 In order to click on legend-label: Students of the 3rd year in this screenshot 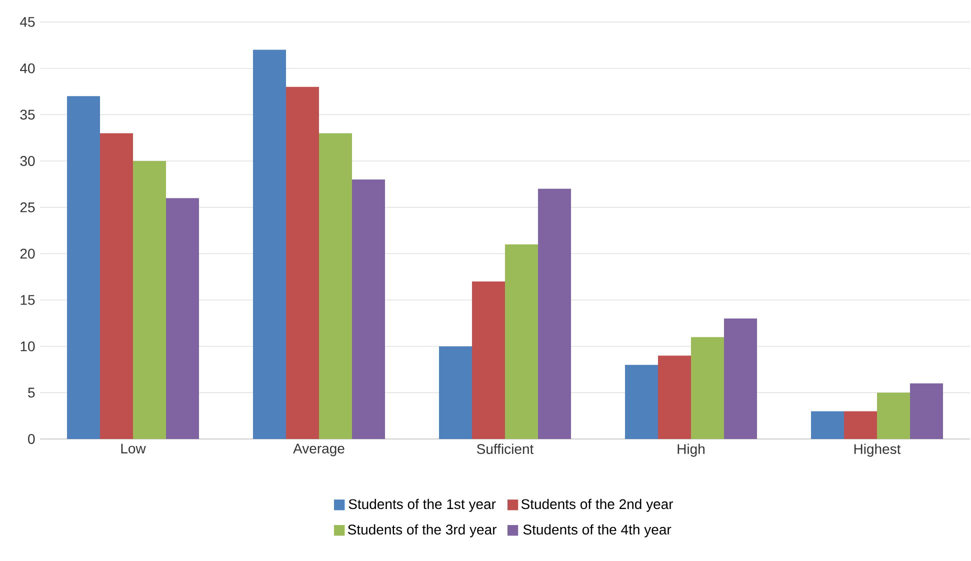, I will do `click(422, 531)`.